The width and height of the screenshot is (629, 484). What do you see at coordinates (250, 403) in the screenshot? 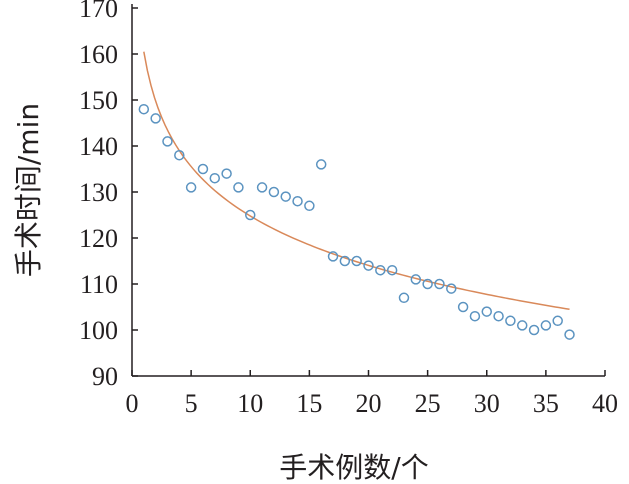
I see `x-tick-label: 10` at bounding box center [250, 403].